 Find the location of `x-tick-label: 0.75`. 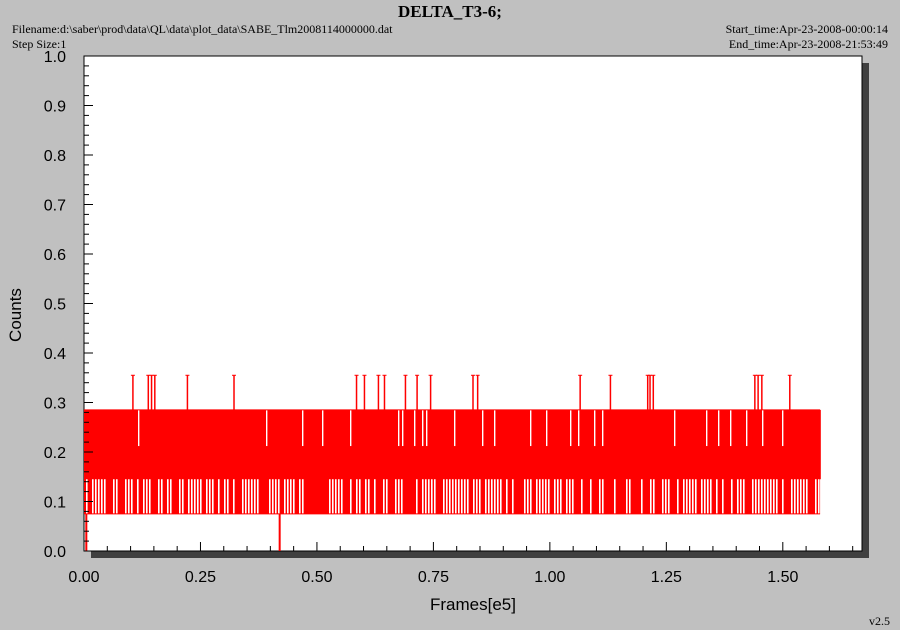

x-tick-label: 0.75 is located at coordinates (433, 577).